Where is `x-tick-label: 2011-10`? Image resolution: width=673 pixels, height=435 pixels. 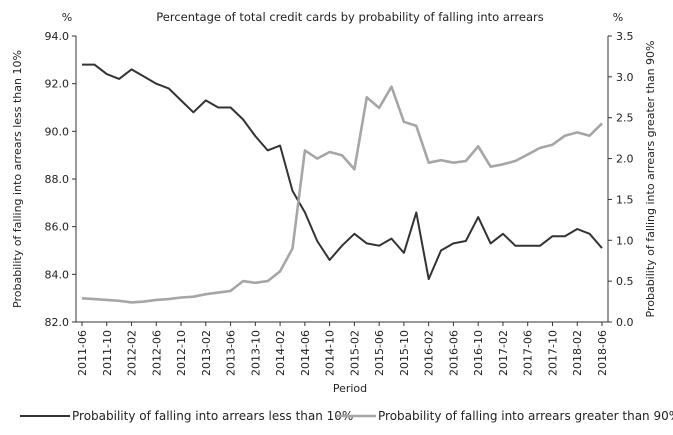
x-tick-label: 2011-10 is located at coordinates (107, 353).